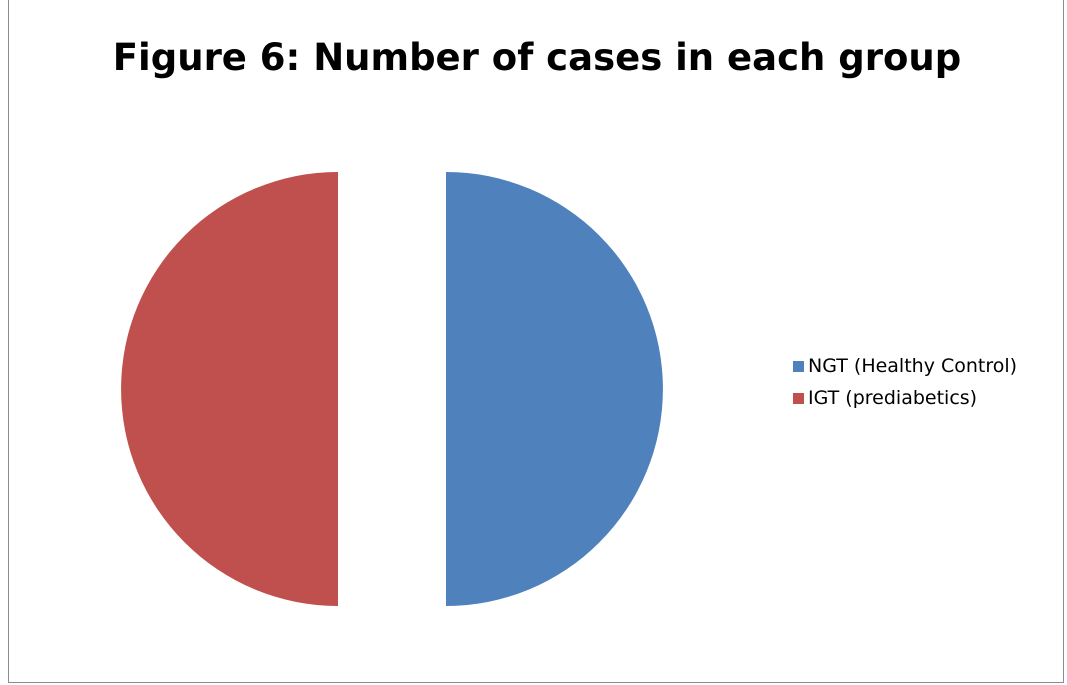 Image resolution: width=1067 pixels, height=685 pixels. I want to click on chart-title: Figure 6: Number of cases in each group, so click(537, 57).